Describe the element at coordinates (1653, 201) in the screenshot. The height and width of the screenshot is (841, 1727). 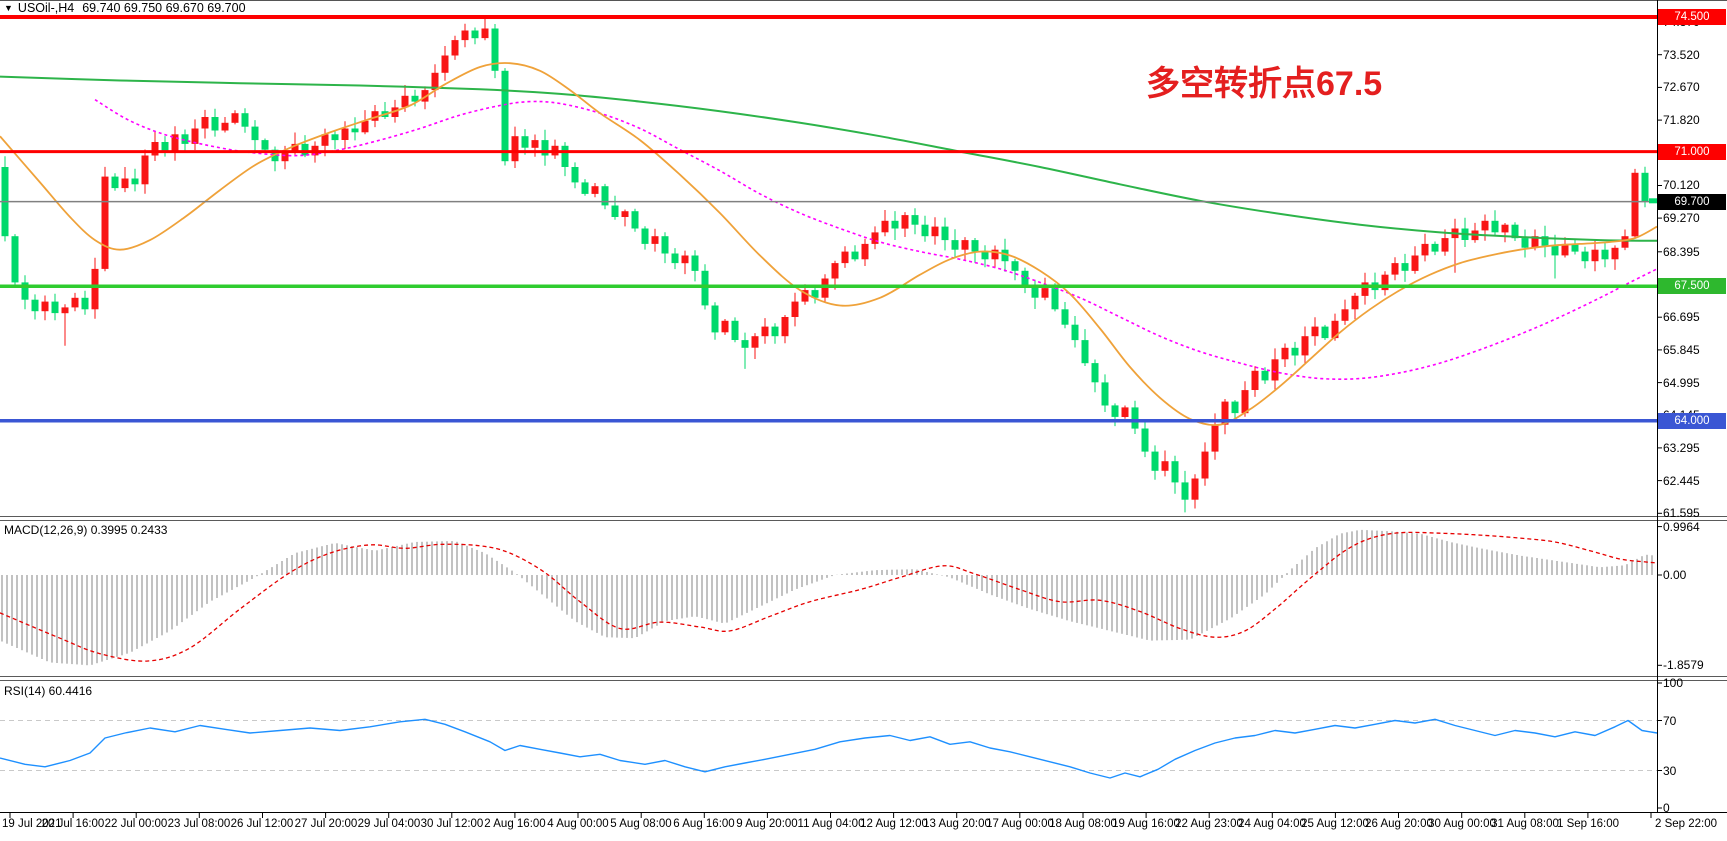
I see `last-bar-marker` at that location.